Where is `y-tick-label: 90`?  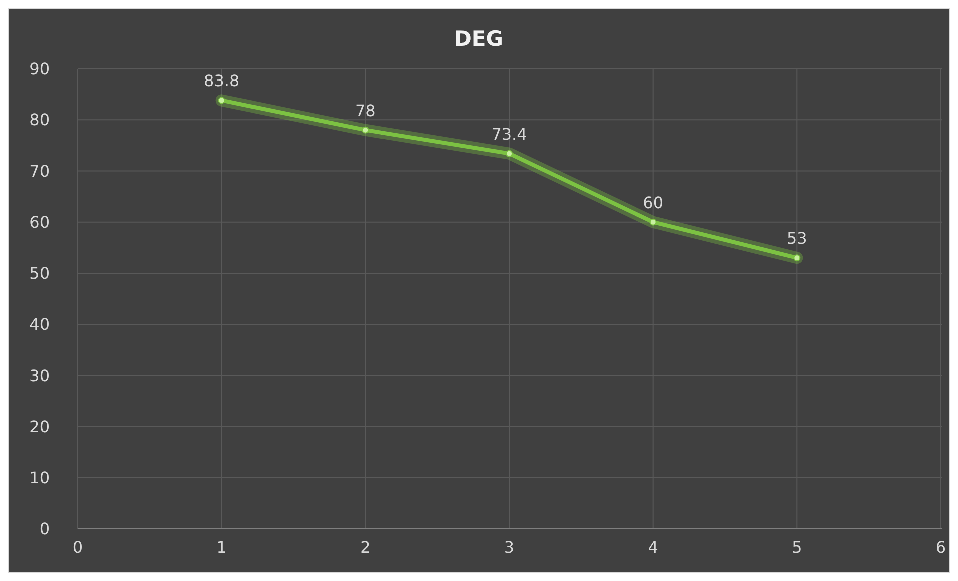 y-tick-label: 90 is located at coordinates (40, 69).